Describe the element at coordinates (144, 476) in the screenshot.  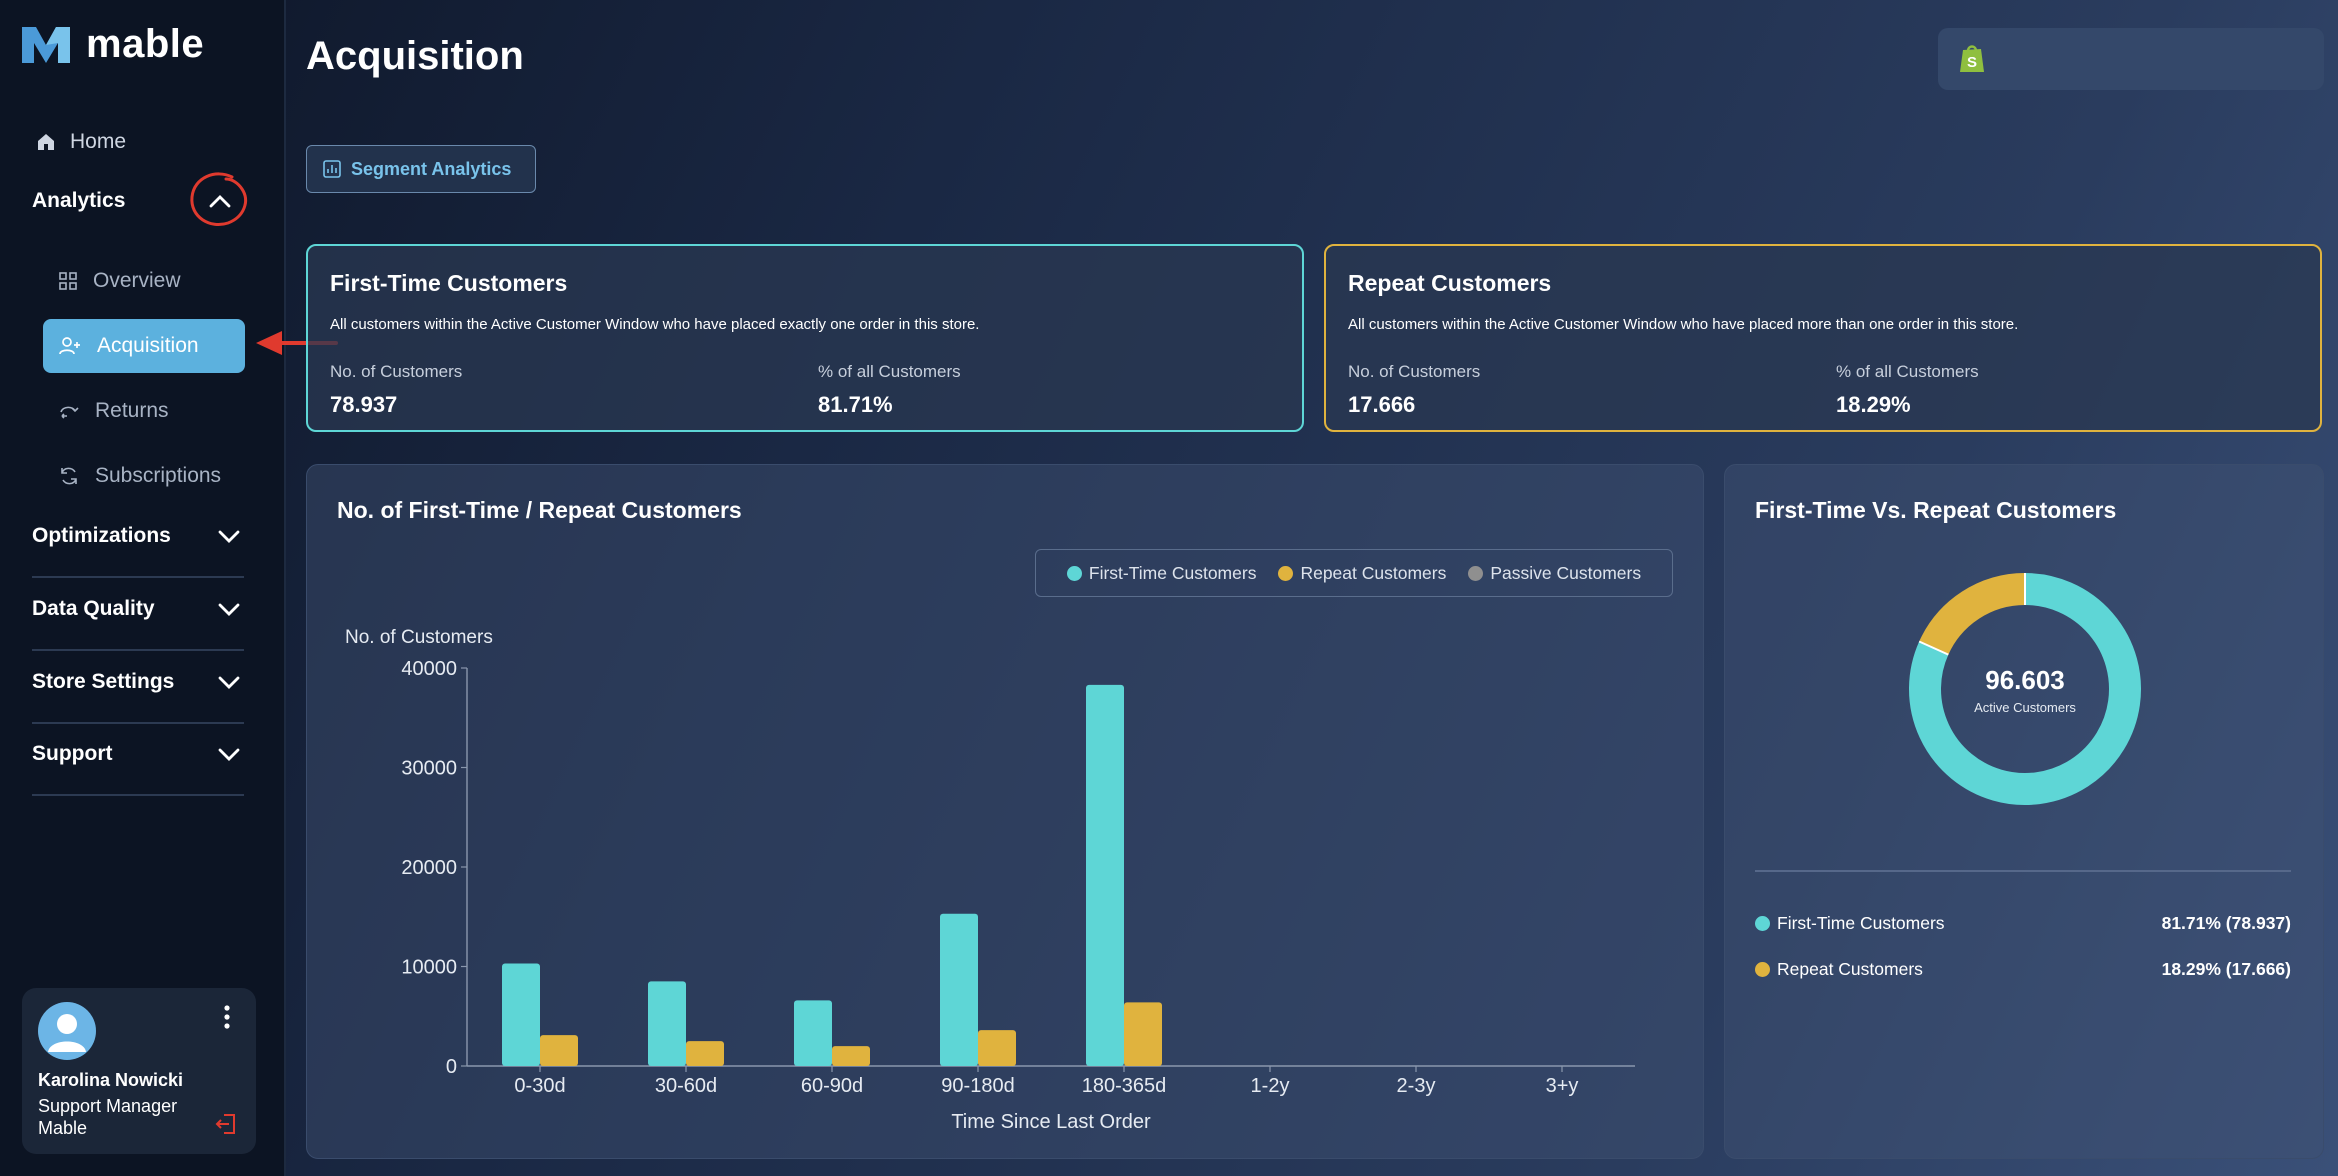
I see `sidebar-item-subscriptions: Subscriptions` at that location.